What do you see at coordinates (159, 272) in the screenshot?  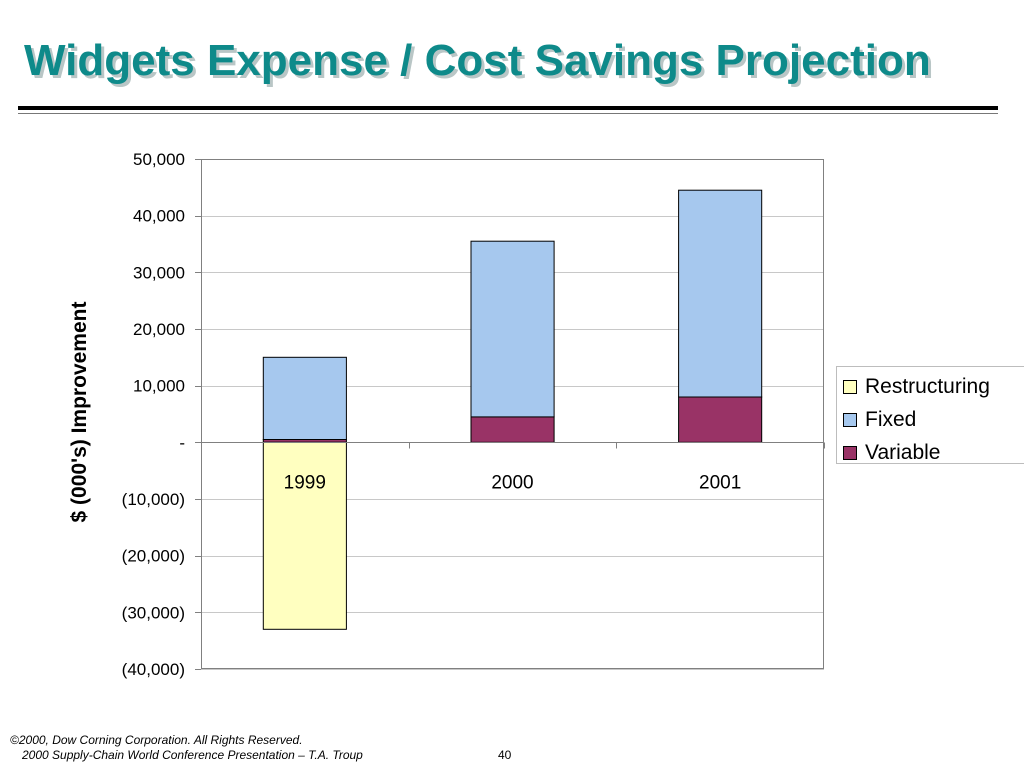 I see `y-tick-label: 30,000` at bounding box center [159, 272].